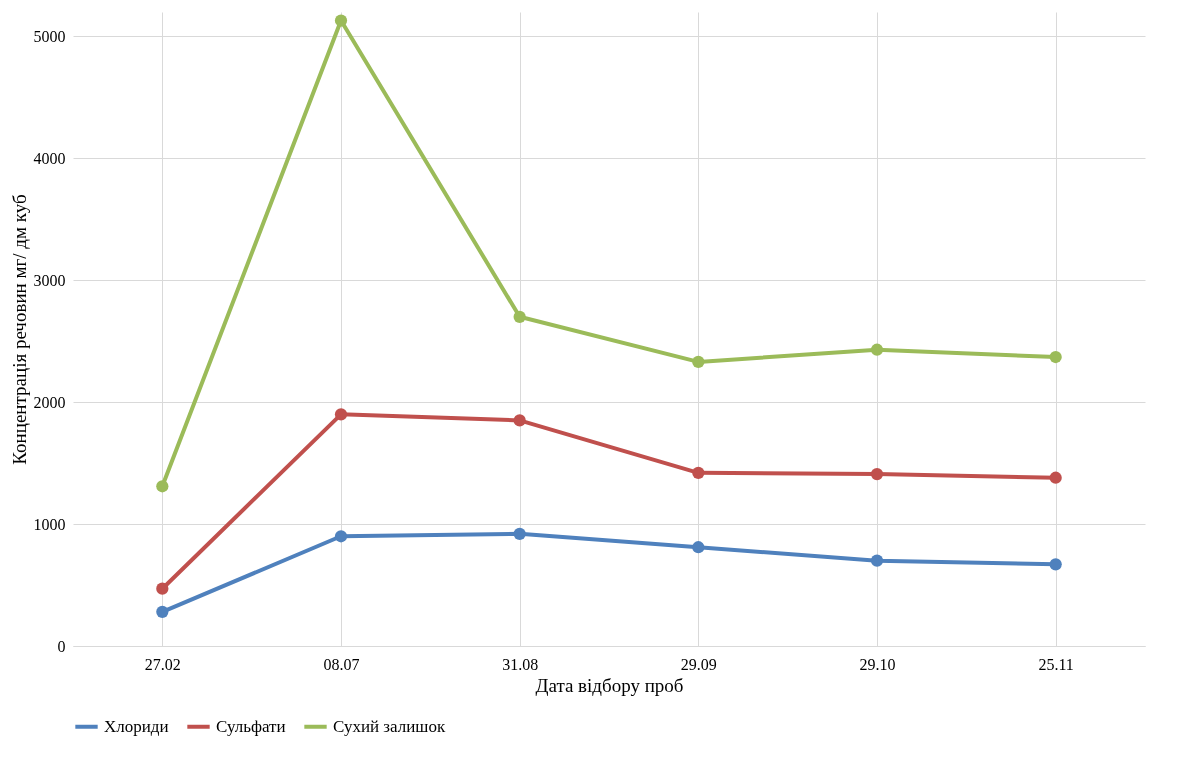 This screenshot has height=761, width=1180. I want to click on x-tick-label: 25.11, so click(1056, 664).